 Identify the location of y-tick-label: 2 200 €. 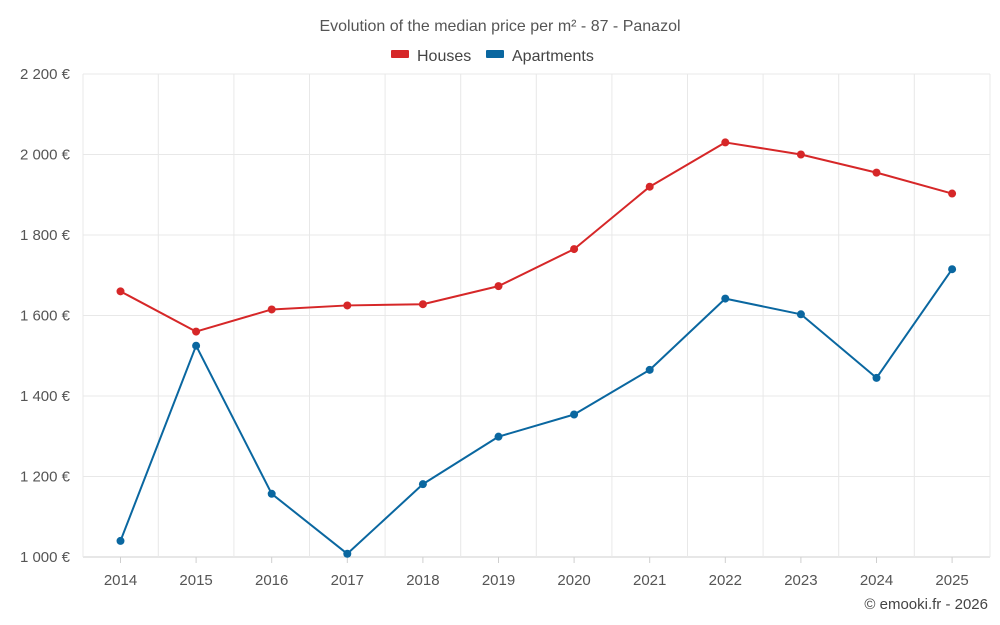
(45, 74).